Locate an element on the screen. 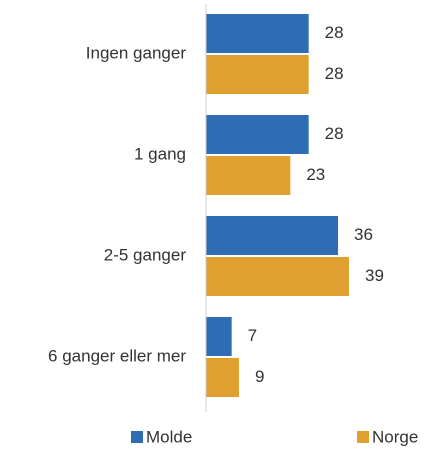 The width and height of the screenshot is (435, 450). legend-label: Norge is located at coordinates (395, 436).